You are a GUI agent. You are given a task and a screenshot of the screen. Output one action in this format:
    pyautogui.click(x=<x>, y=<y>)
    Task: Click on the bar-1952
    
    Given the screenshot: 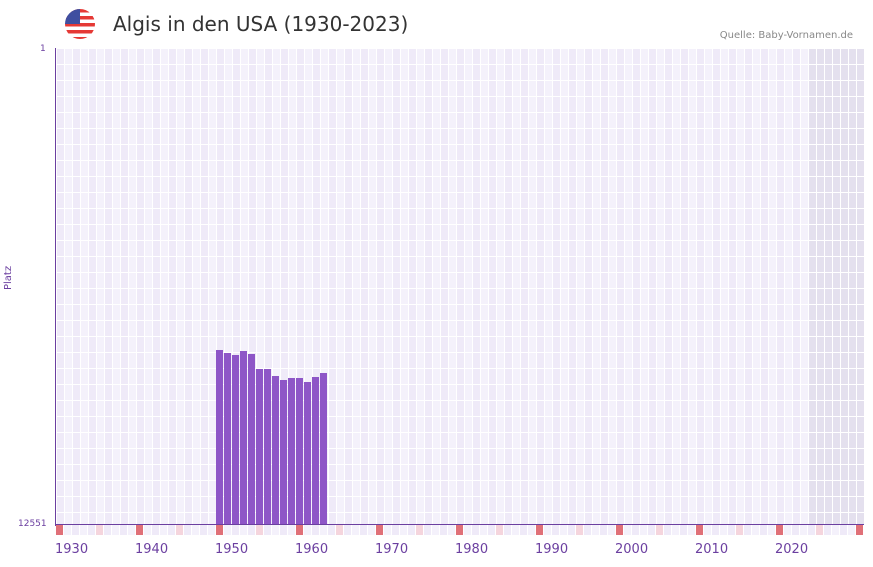 What is the action you would take?
    pyautogui.click(x=235, y=439)
    